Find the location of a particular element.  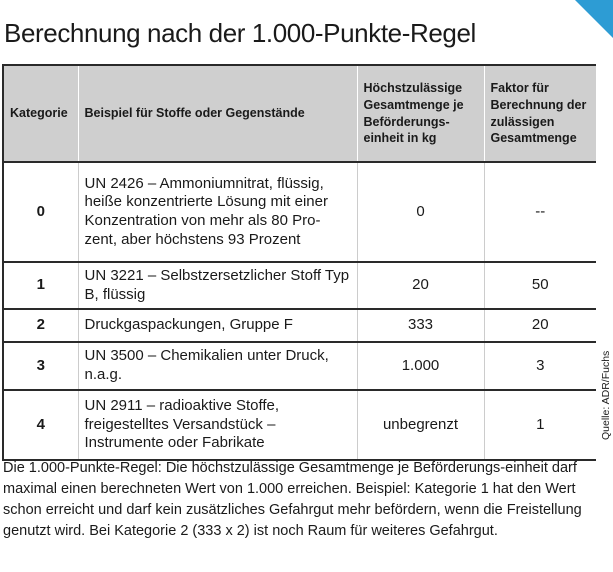

cell-menge: 0 is located at coordinates (420, 212).